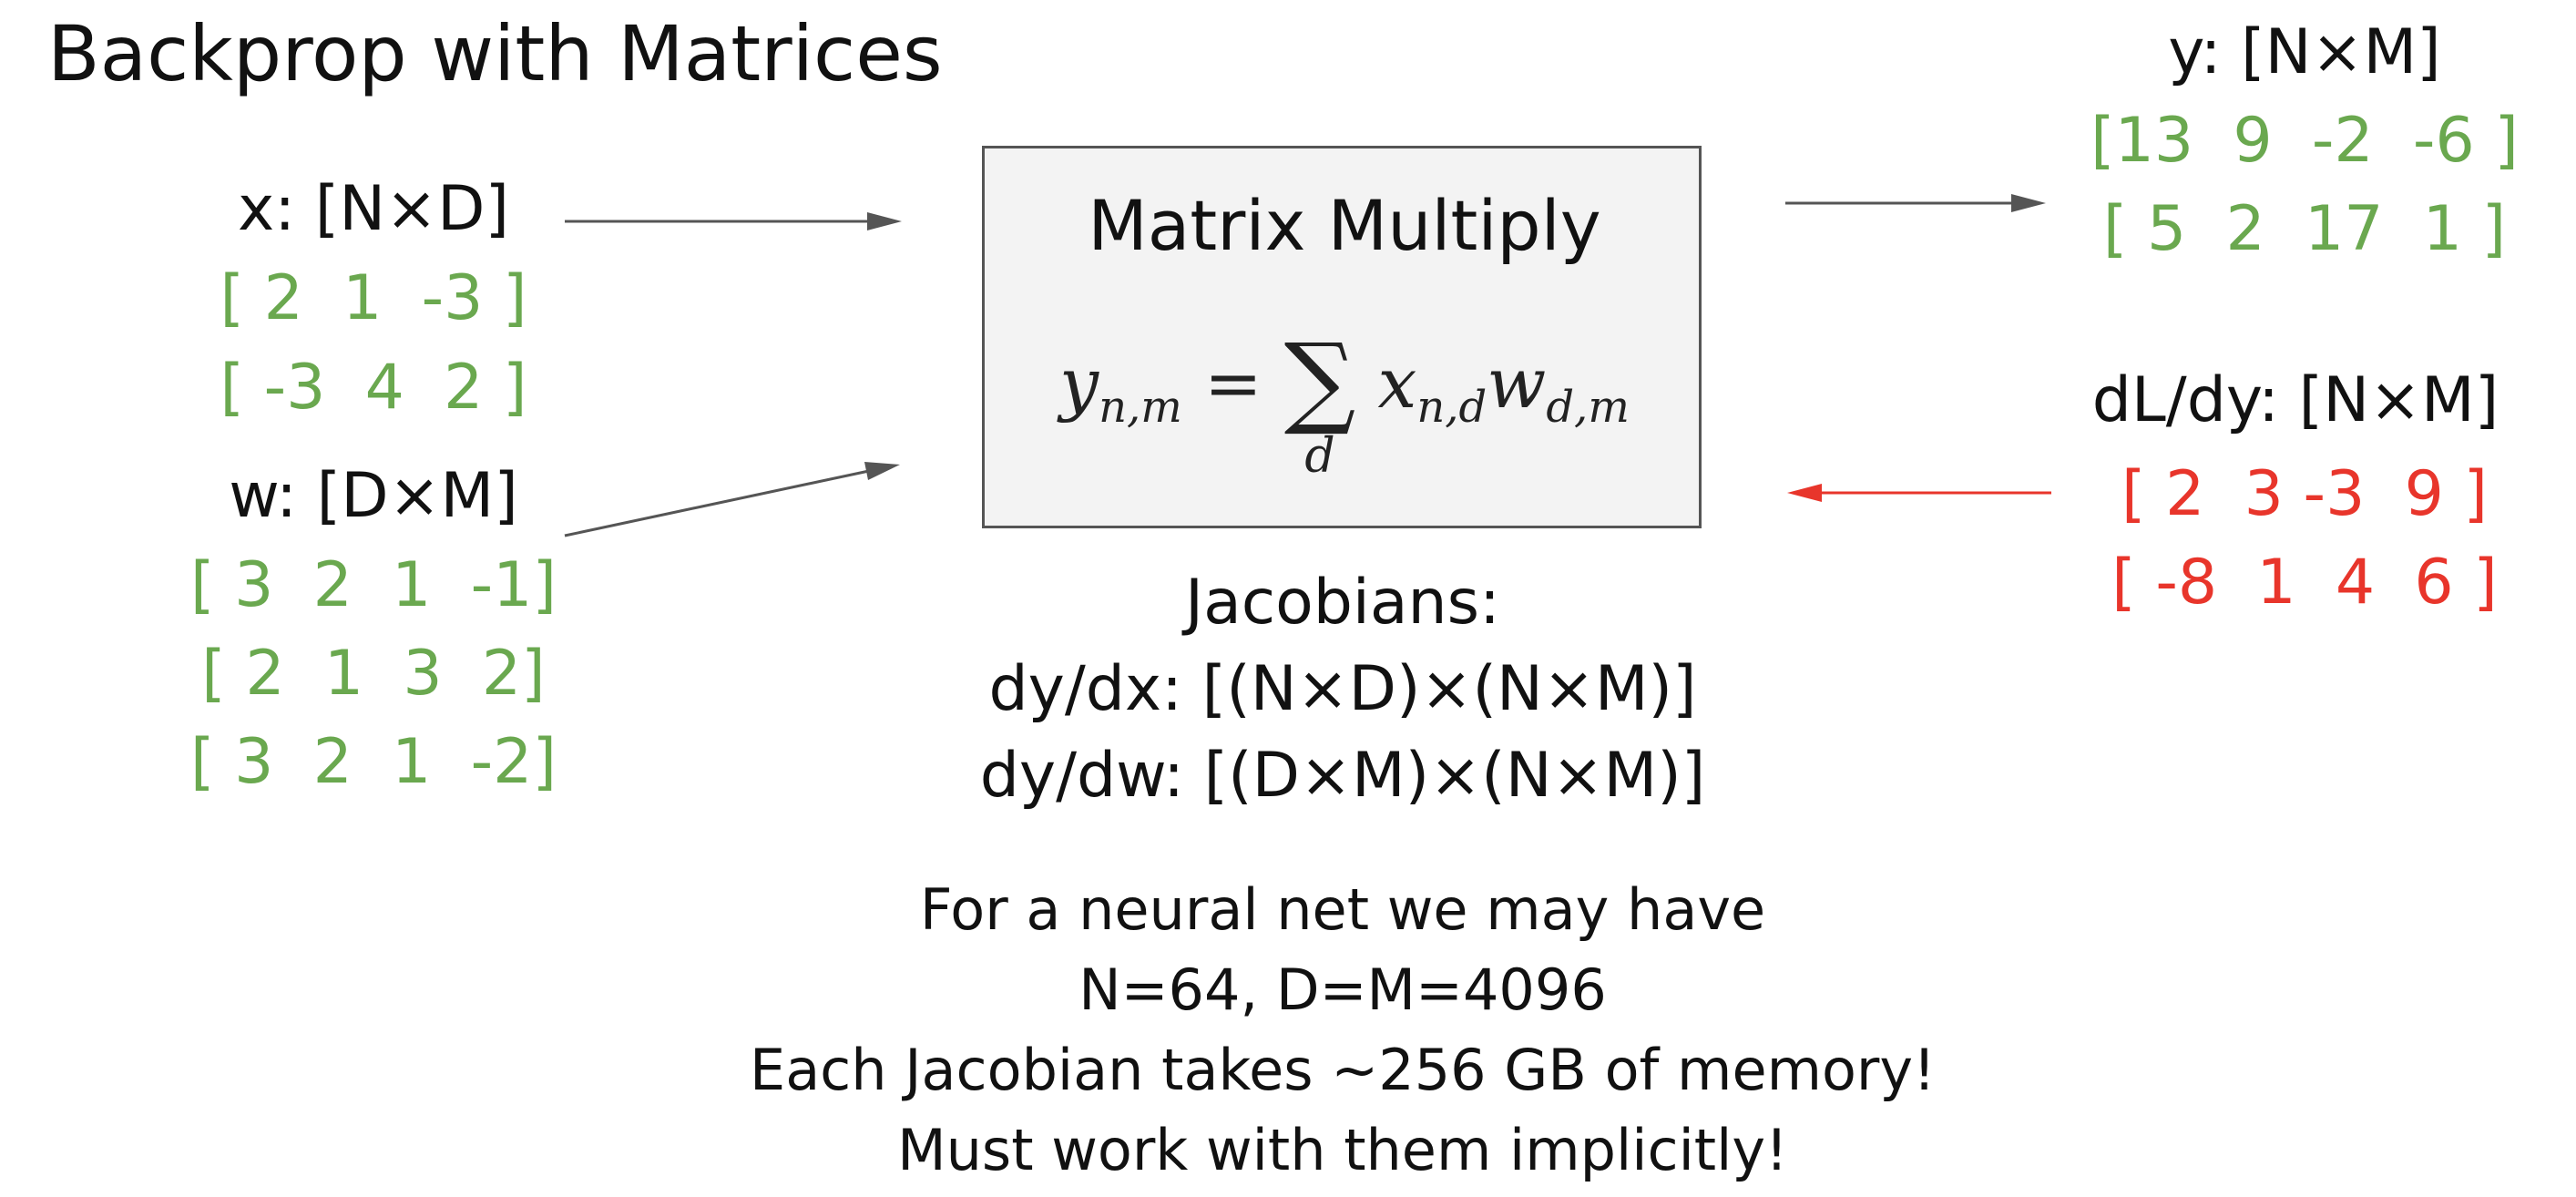 This screenshot has width=2576, height=1197. Describe the element at coordinates (373, 298) in the screenshot. I see `x-row-1: [ 2 1 -3 ]` at that location.